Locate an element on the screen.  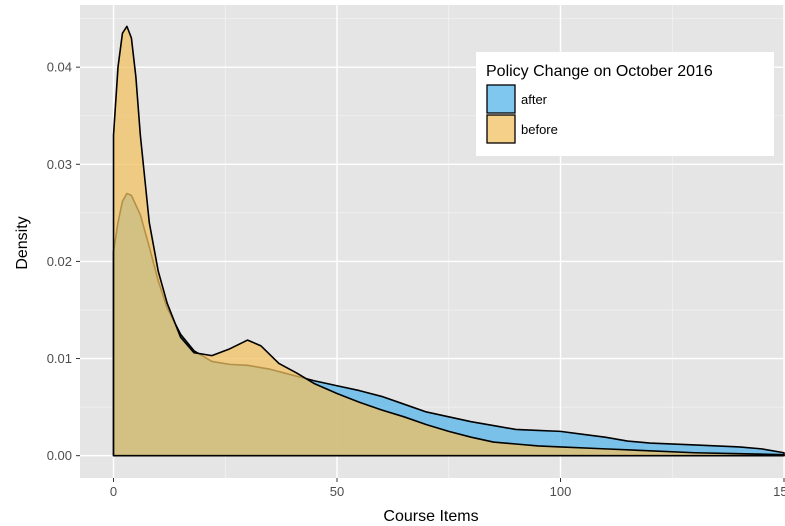
x-tick-label: 100 is located at coordinates (561, 491).